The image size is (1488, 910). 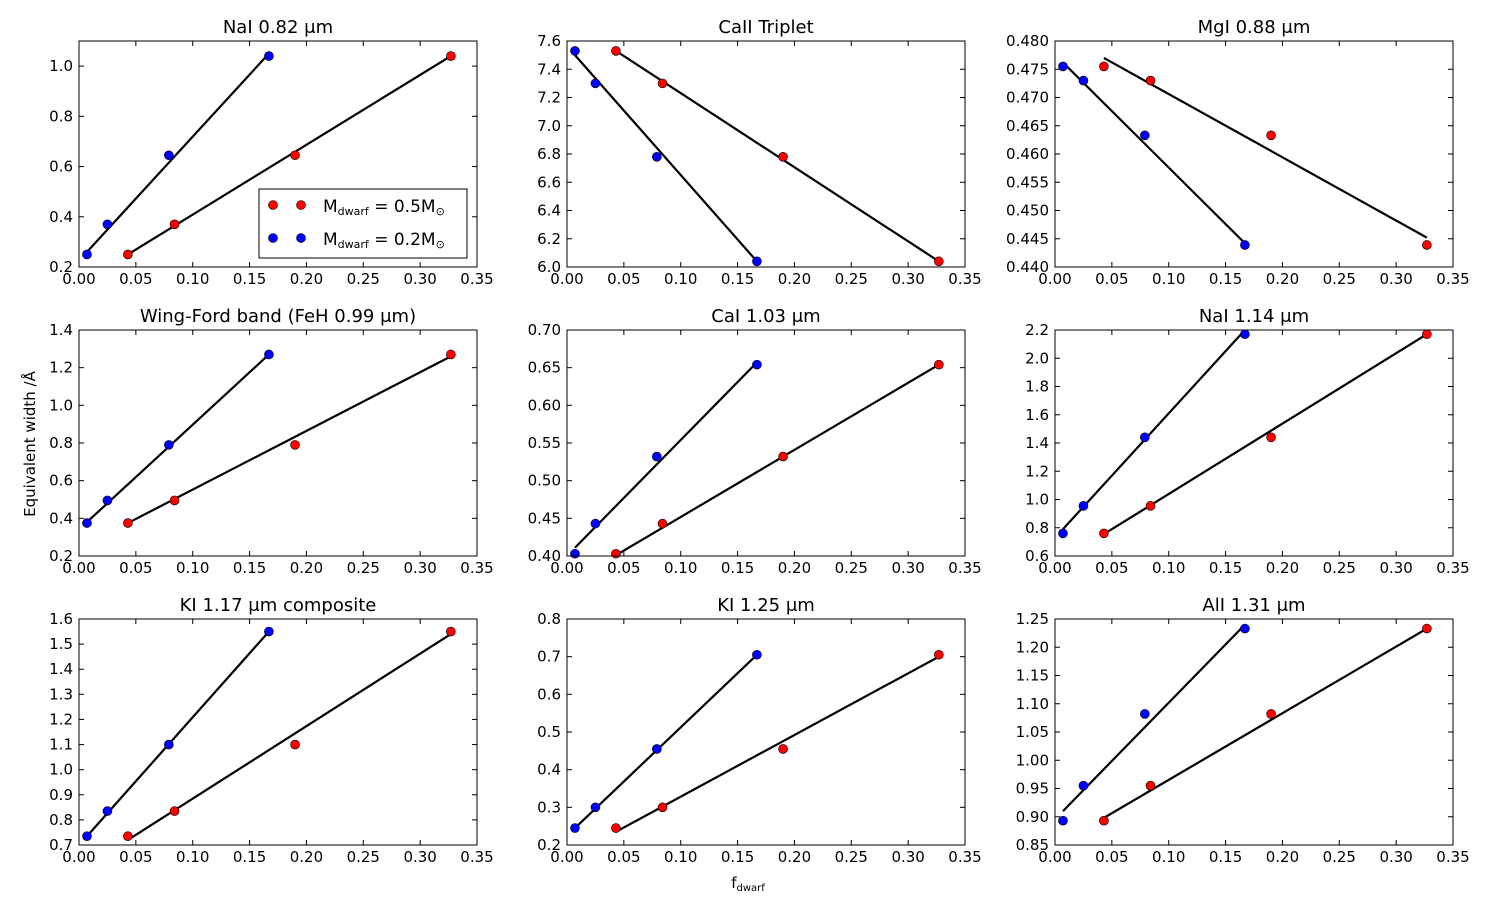 What do you see at coordinates (1032, 845) in the screenshot?
I see `y-tick-label: 0.85` at bounding box center [1032, 845].